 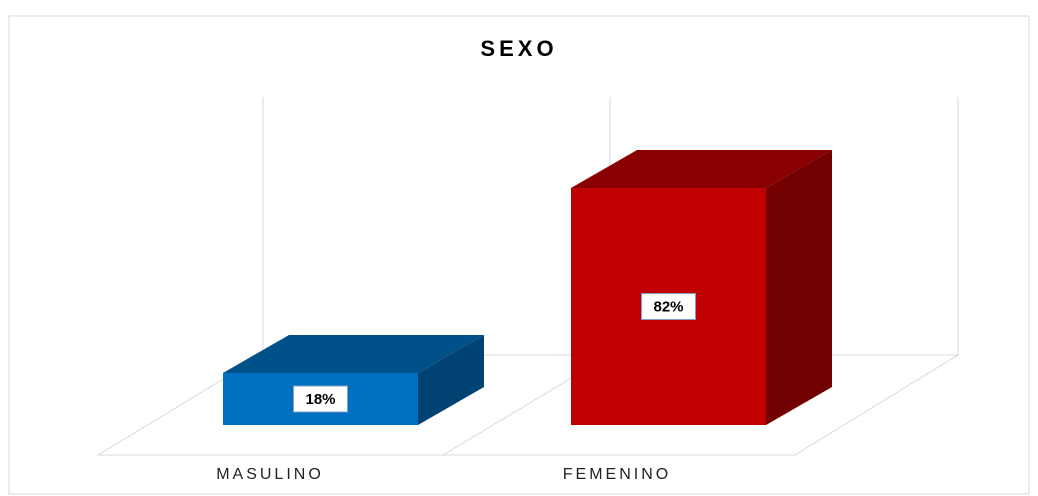 I want to click on x-tick-label: MASULINO, so click(x=270, y=474).